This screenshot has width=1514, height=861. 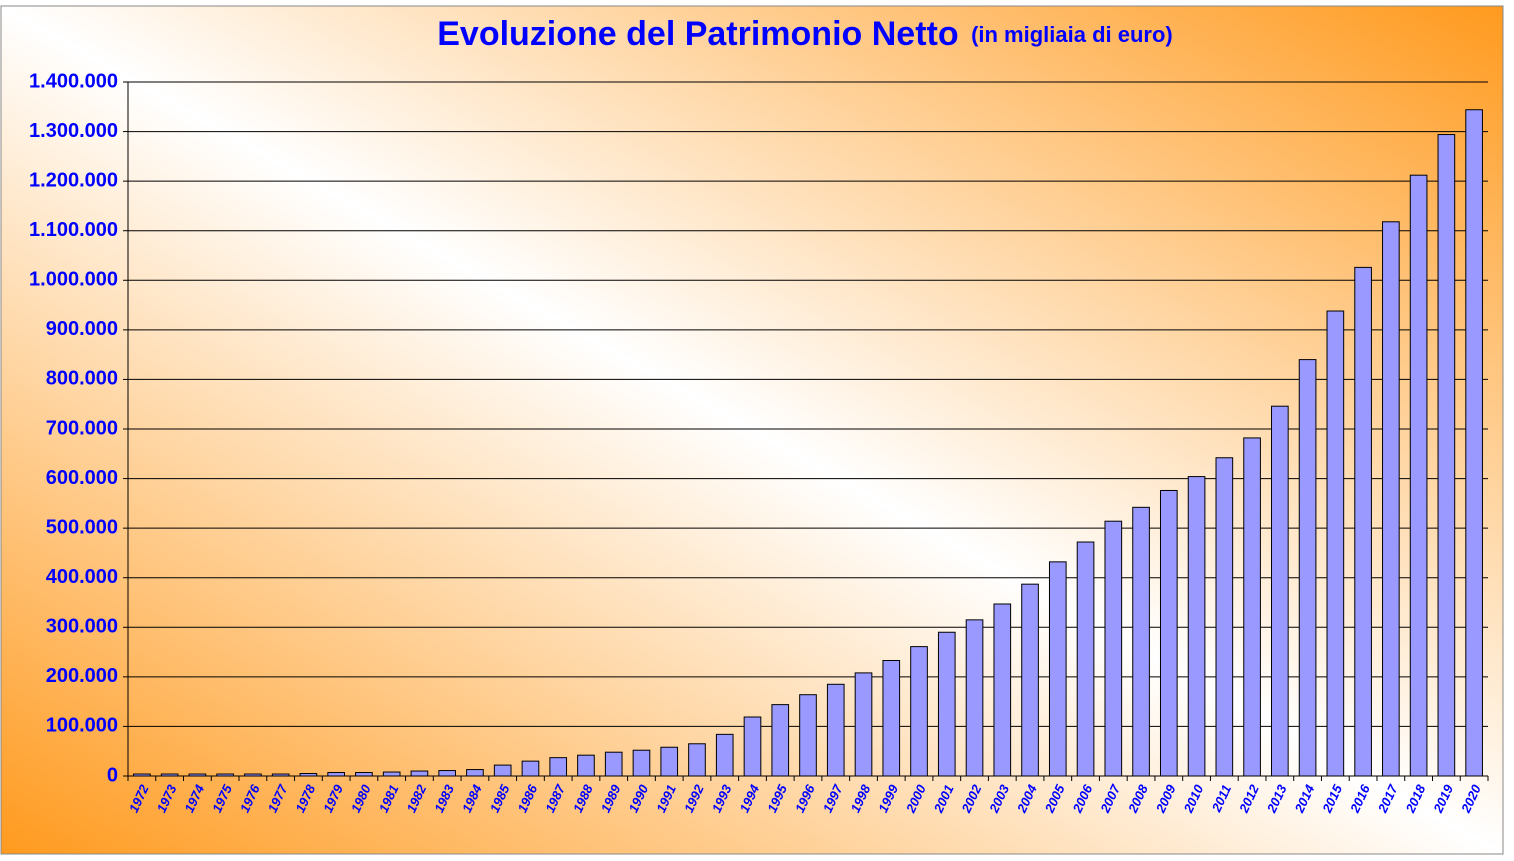 What do you see at coordinates (73, 131) in the screenshot?
I see `y-tick-label: 1.300.000` at bounding box center [73, 131].